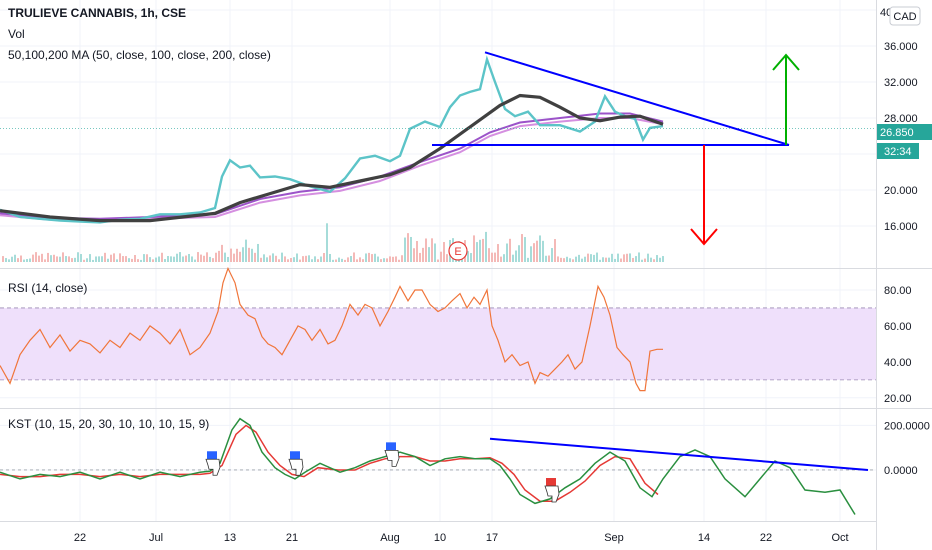  Describe the element at coordinates (16, 34) in the screenshot. I see `volume-legend: Vol` at that location.